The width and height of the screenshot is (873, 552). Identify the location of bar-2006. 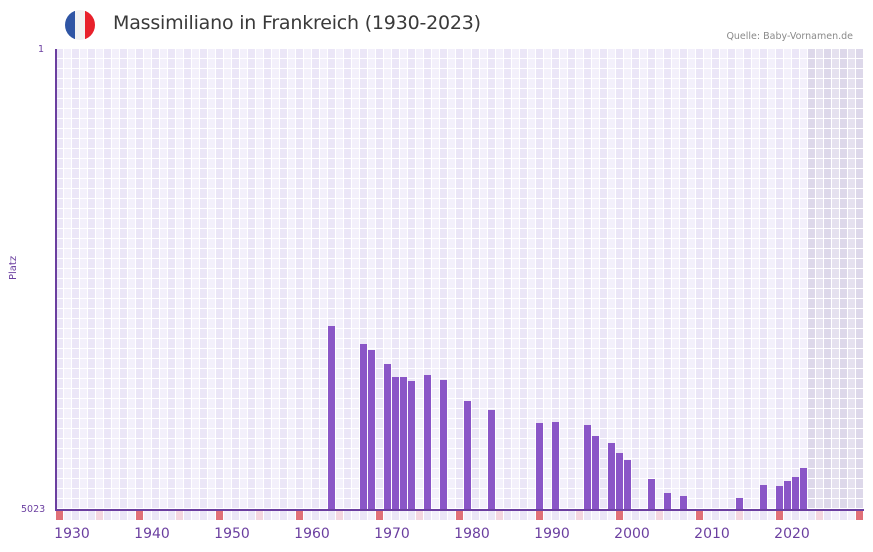
(683, 502).